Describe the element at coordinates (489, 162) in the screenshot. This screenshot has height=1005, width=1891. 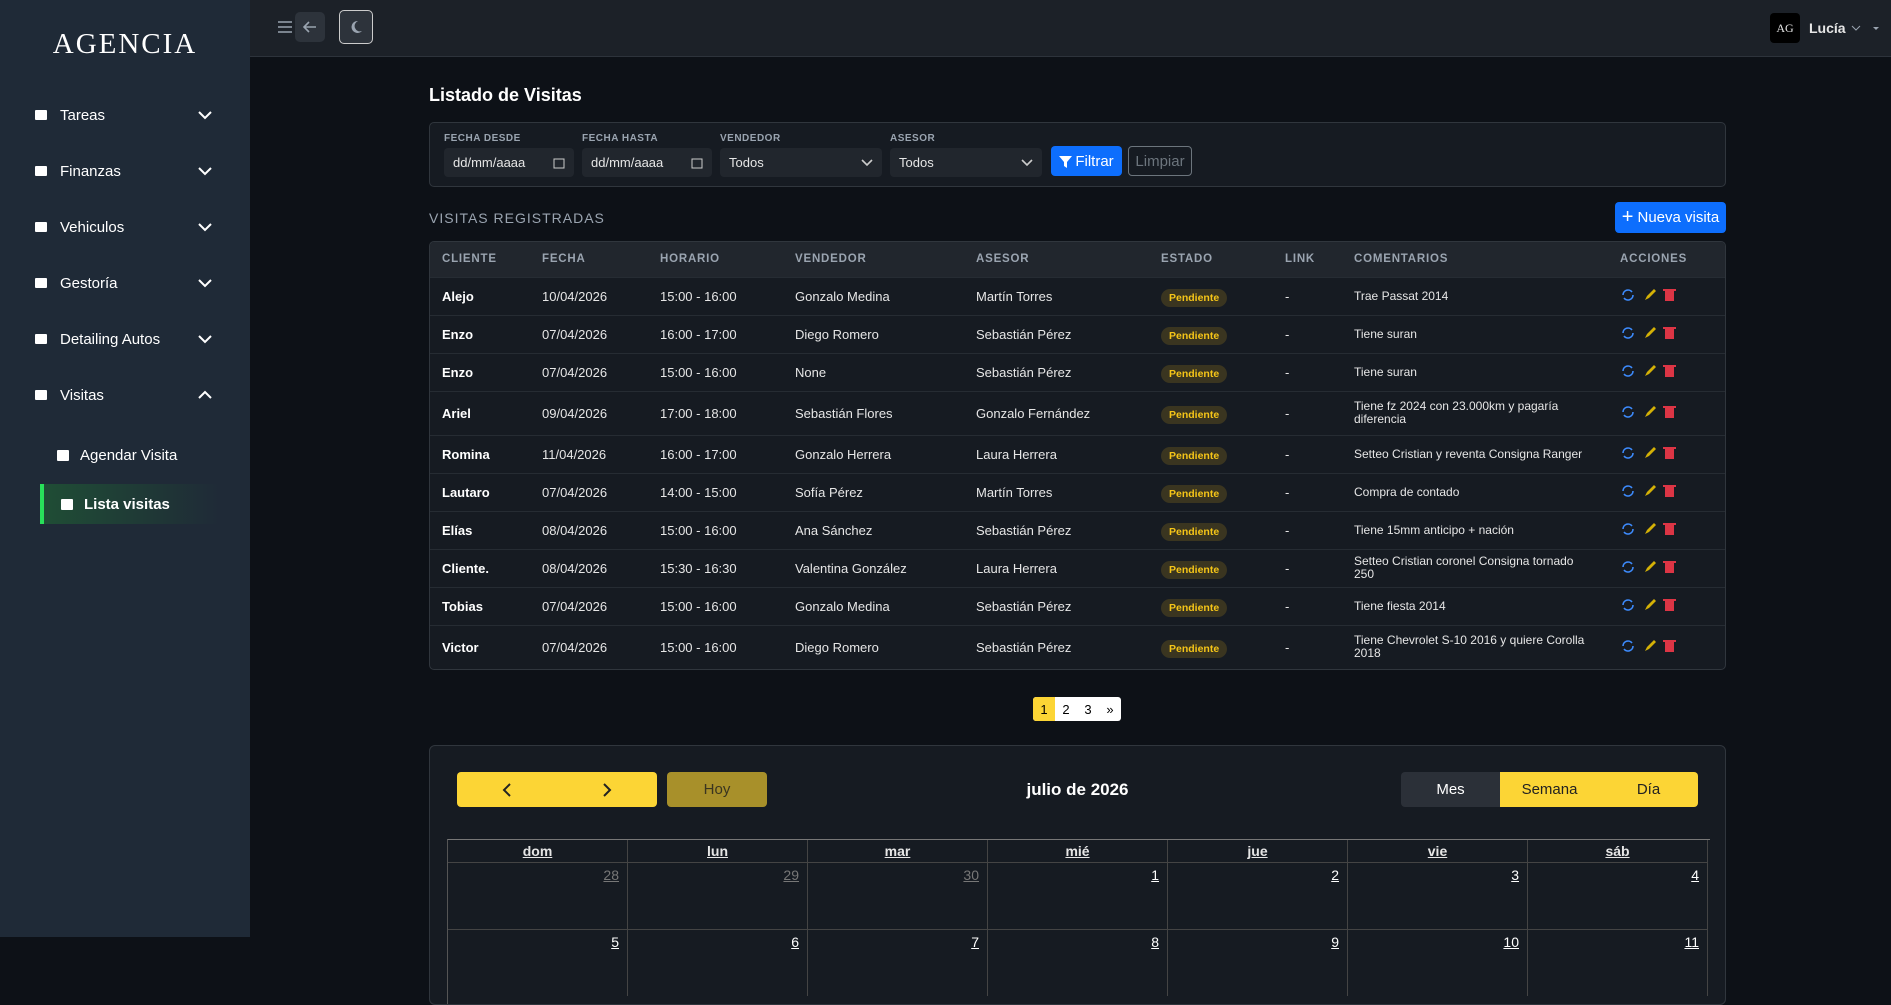
I see `filter-value: dd/mm/aaaa` at that location.